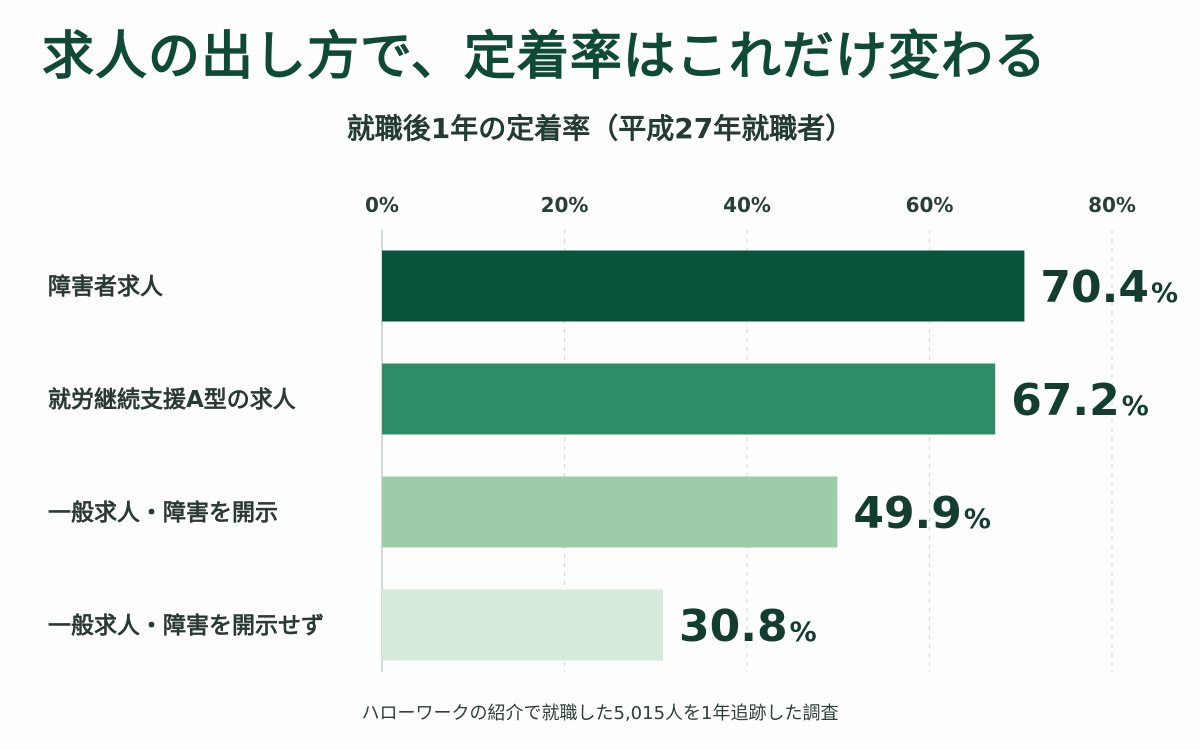 The image size is (1200, 750). What do you see at coordinates (600, 128) in the screenshot?
I see `chart-title: 就職後1年の定着率（平成27年就職者）` at bounding box center [600, 128].